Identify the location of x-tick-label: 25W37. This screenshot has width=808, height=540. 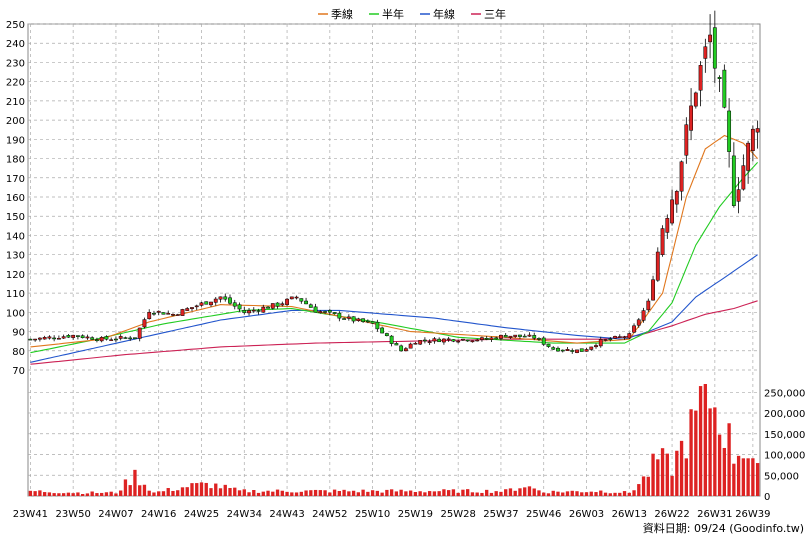
(500, 514).